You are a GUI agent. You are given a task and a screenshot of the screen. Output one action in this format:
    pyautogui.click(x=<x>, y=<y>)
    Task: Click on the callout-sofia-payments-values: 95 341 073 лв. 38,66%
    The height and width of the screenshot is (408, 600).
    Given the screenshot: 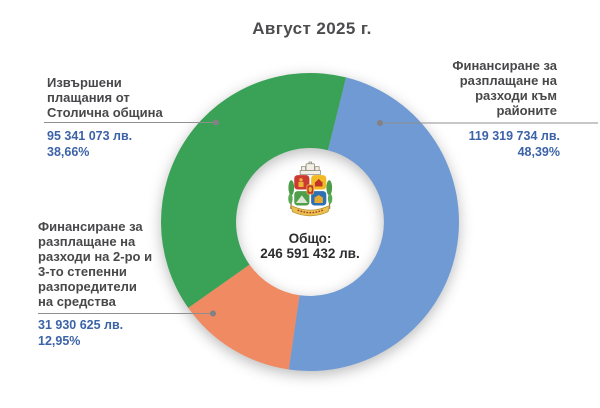 What is the action you would take?
    pyautogui.click(x=89, y=144)
    